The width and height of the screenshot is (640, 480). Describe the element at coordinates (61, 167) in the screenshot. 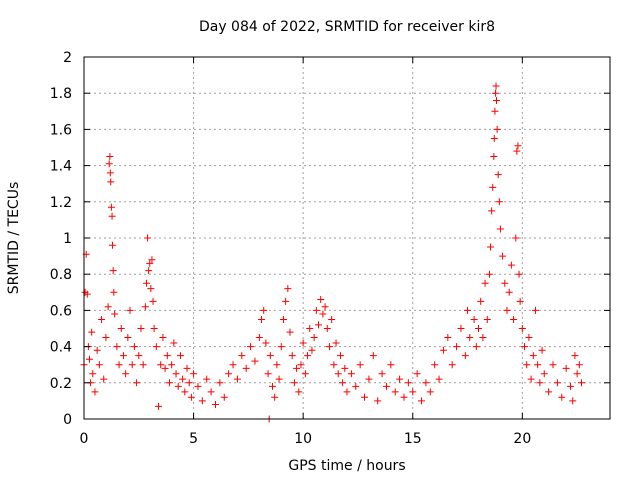

I see `y-tick-label: 1.4` at that location.